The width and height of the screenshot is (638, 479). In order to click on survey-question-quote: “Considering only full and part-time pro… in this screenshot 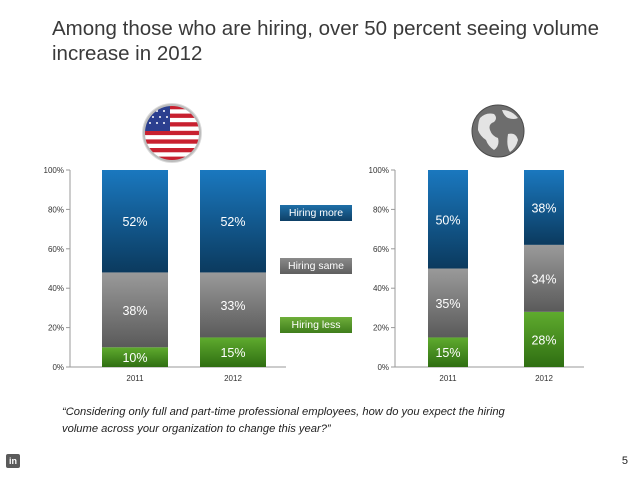, I will do `click(283, 420)`.